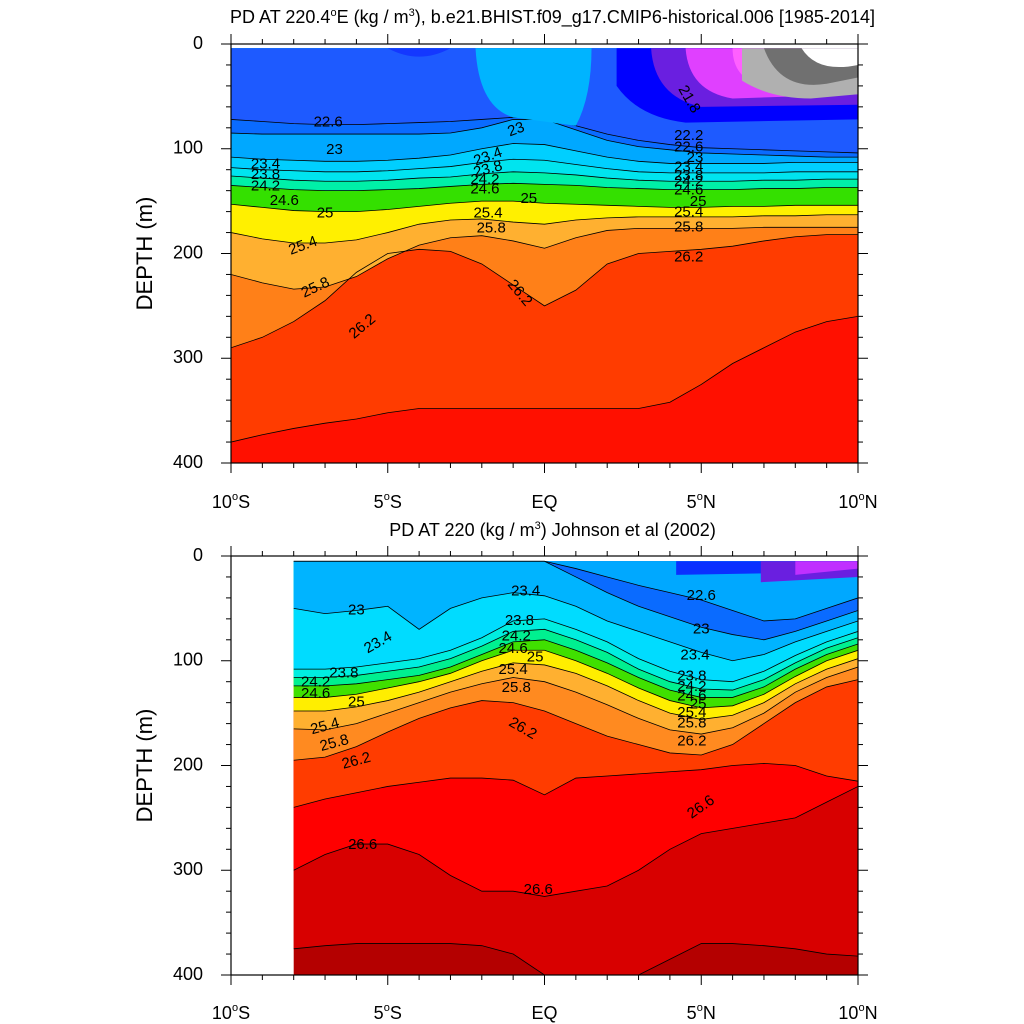 The height and width of the screenshot is (1024, 1024). I want to click on band-22.6, so click(575, 591).